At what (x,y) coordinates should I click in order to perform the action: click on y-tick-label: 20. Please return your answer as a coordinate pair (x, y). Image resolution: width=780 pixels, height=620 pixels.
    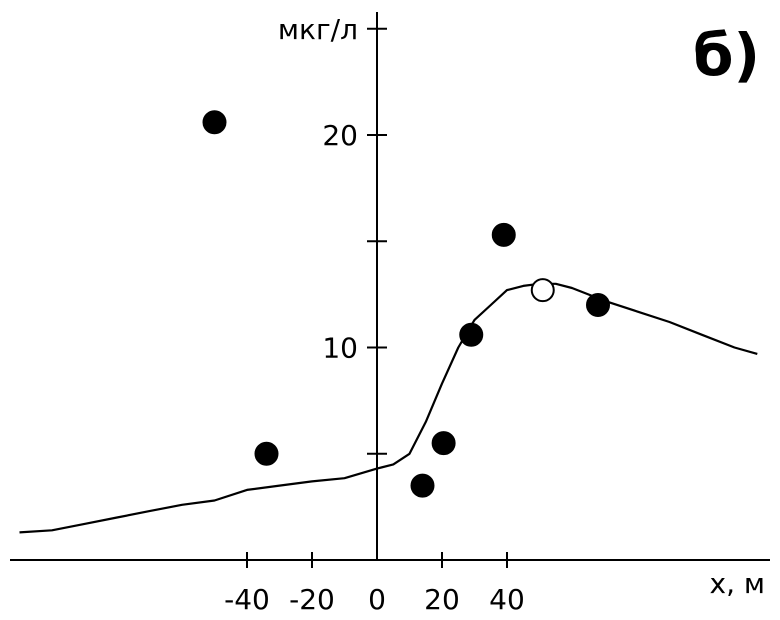
    Looking at the image, I should click on (340, 135).